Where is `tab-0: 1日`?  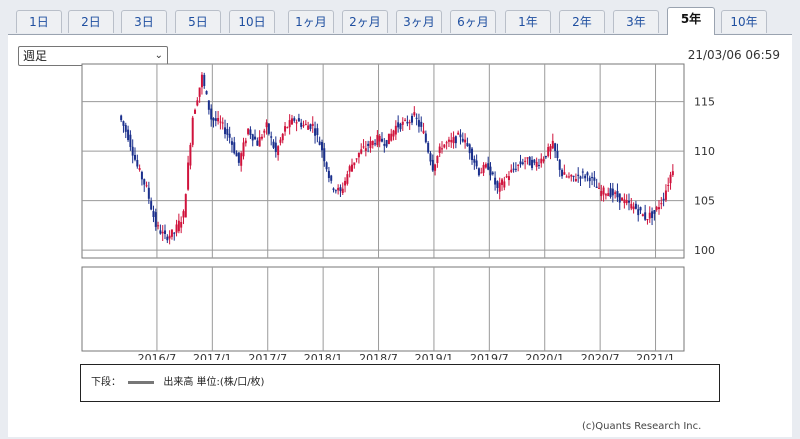
tab-0: 1日 is located at coordinates (39, 21).